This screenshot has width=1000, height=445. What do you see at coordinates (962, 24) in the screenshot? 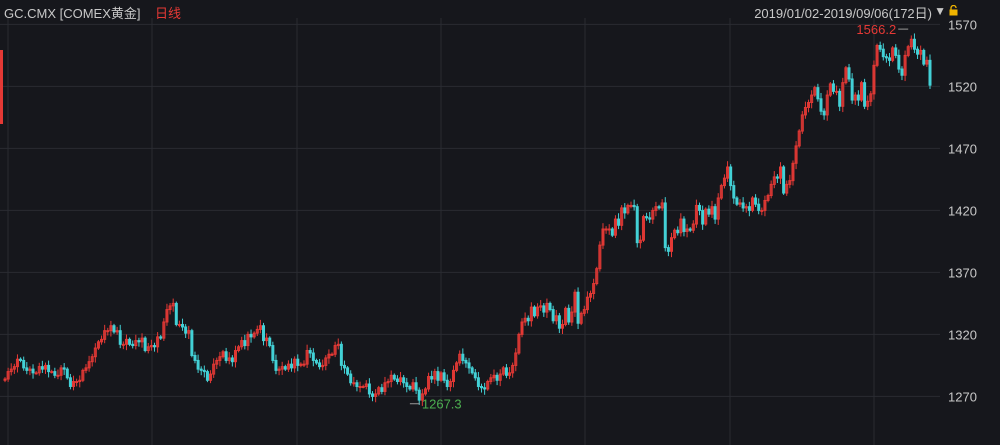
I see `y-tick-label: 1570` at bounding box center [962, 24].